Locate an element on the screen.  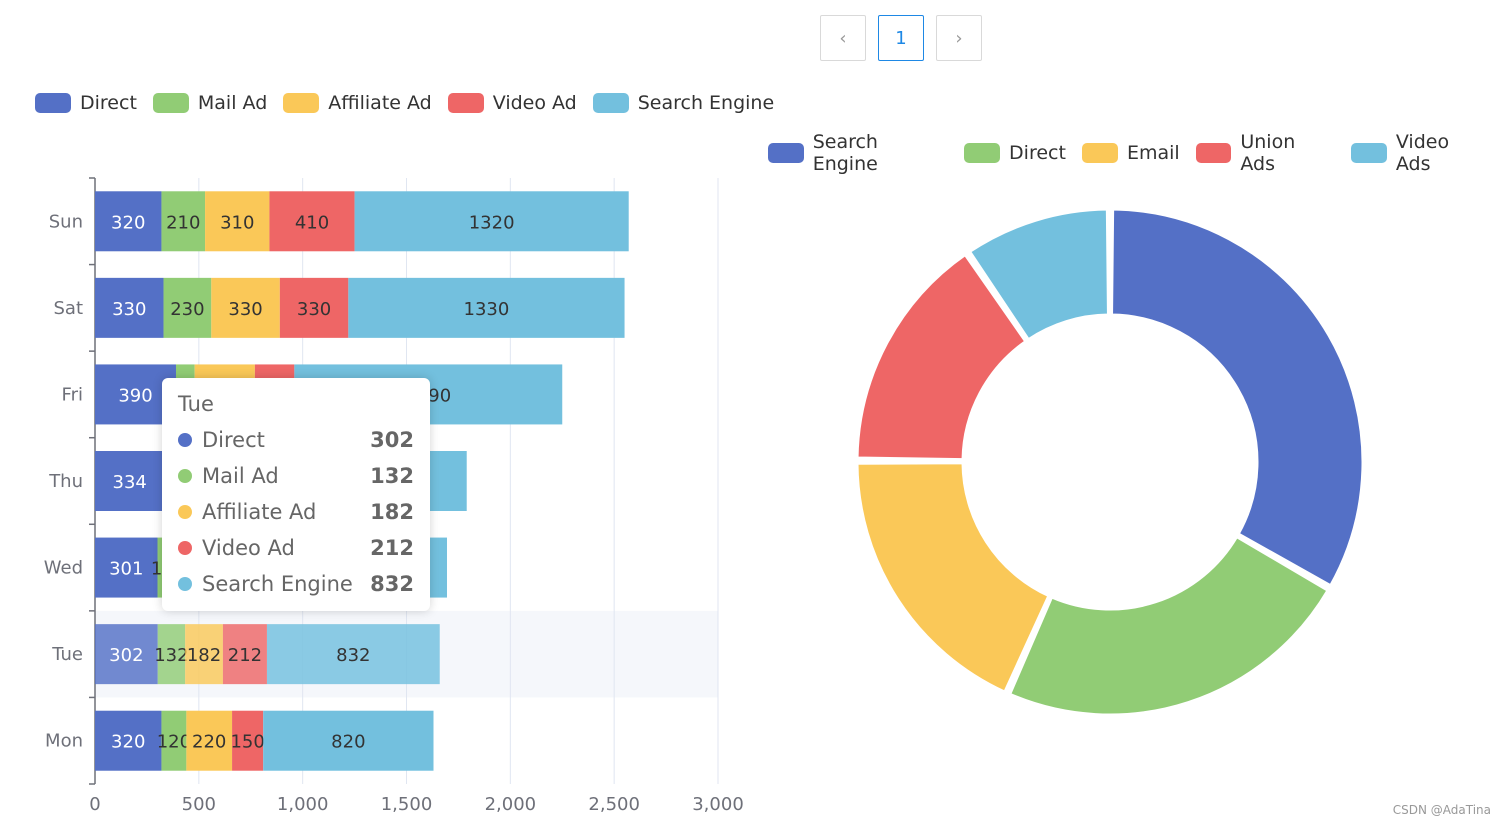
bar-data-label: 820 is located at coordinates (348, 742).